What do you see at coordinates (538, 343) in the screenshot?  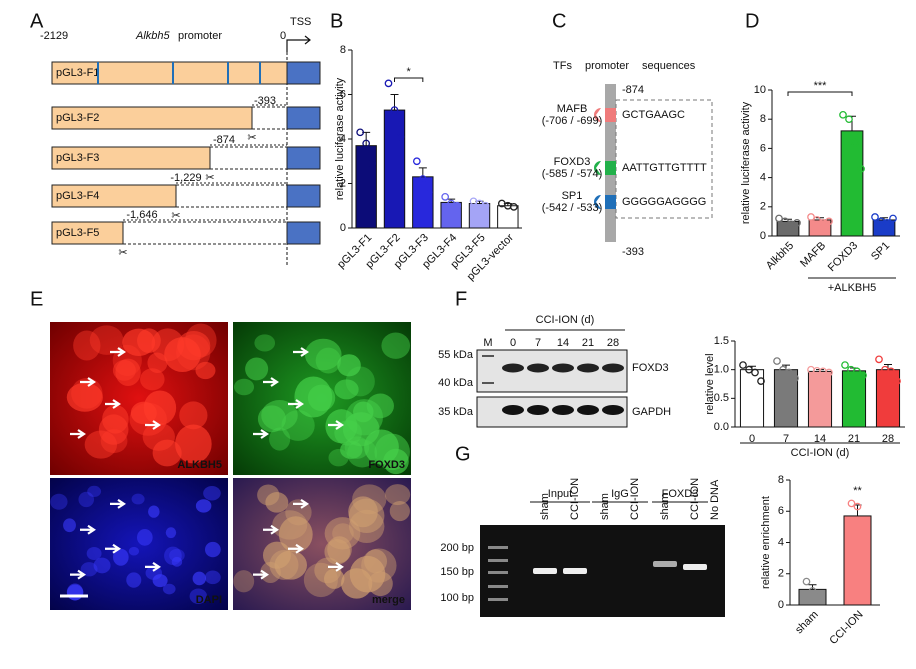 I see `label: 7` at bounding box center [538, 343].